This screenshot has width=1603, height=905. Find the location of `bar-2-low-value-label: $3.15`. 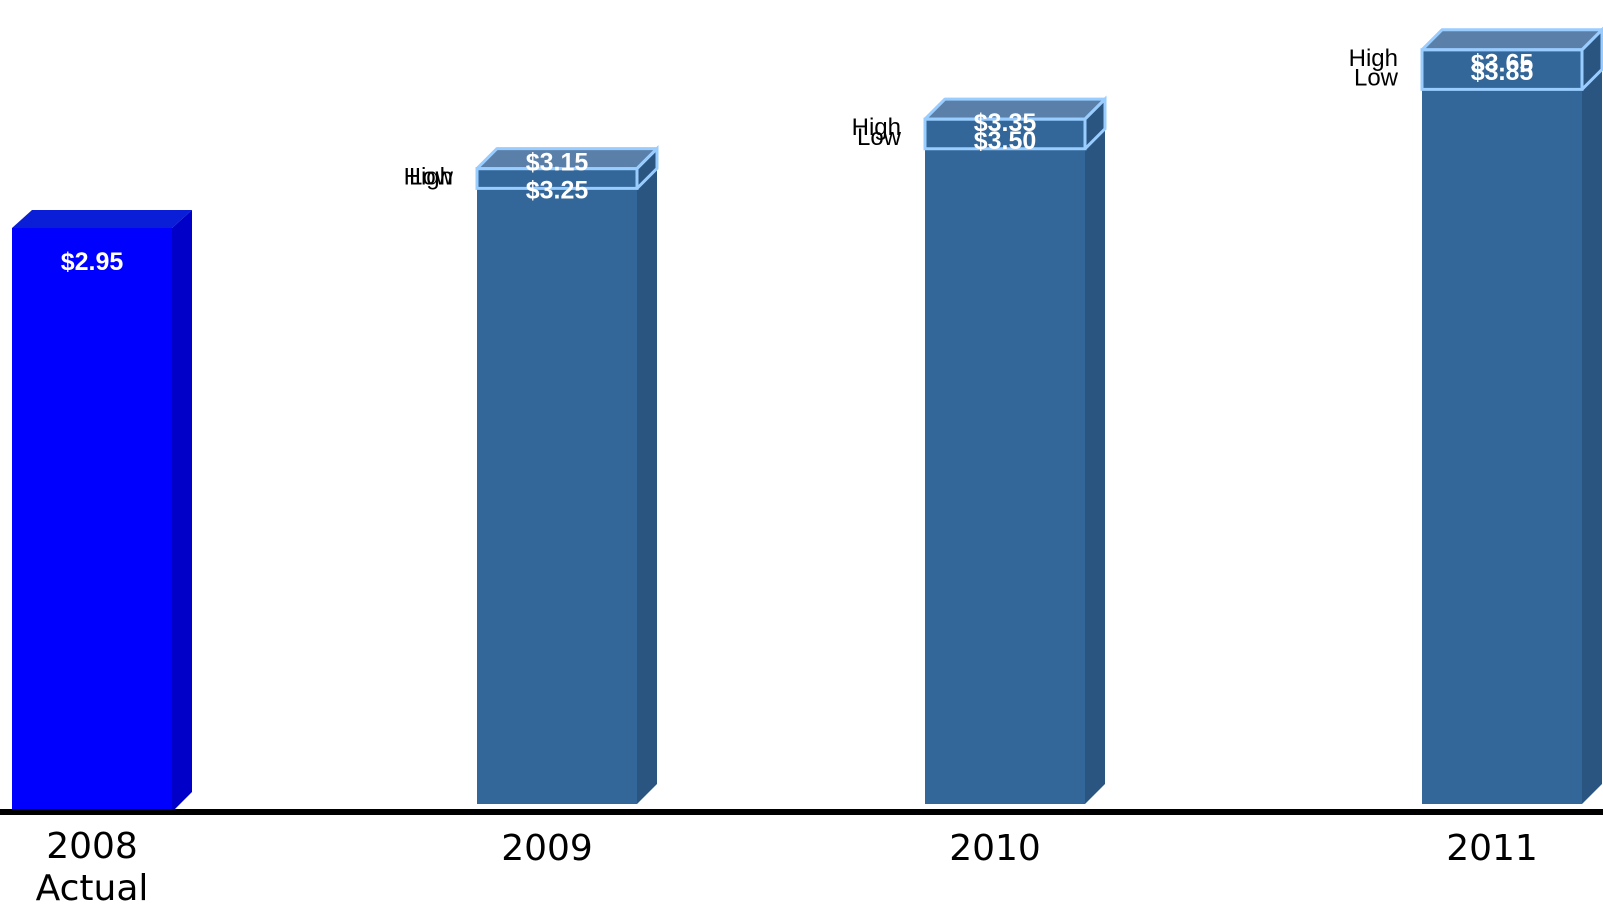

bar-2-low-value-label: $3.15 is located at coordinates (557, 162).